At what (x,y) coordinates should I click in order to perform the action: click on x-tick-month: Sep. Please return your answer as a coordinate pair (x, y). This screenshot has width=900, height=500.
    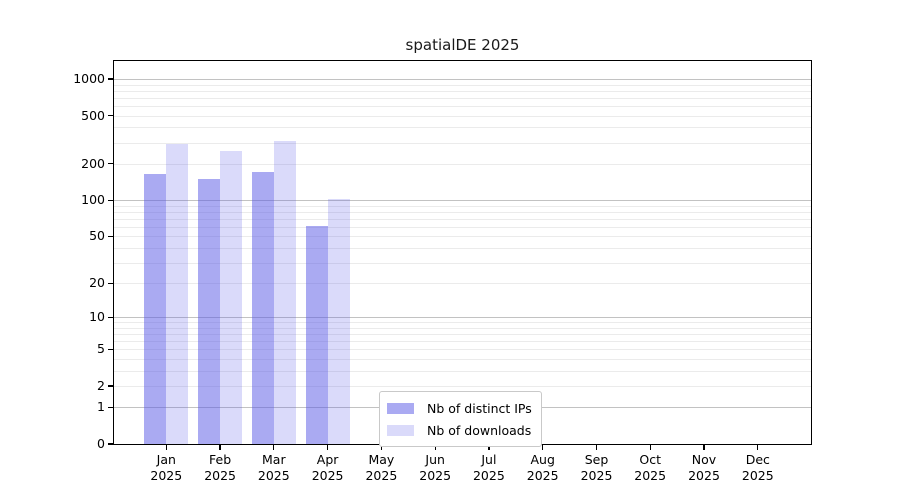
    Looking at the image, I should click on (596, 459).